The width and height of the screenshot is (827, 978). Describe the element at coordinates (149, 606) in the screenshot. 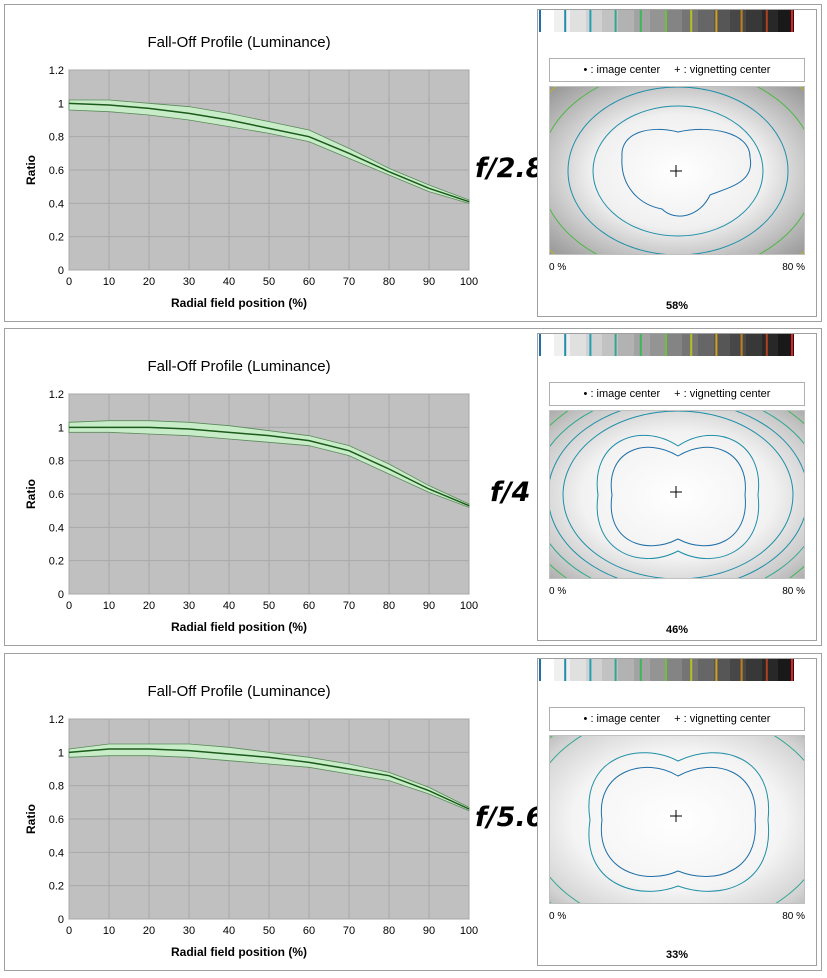

I see `x-tick-label: 20` at that location.